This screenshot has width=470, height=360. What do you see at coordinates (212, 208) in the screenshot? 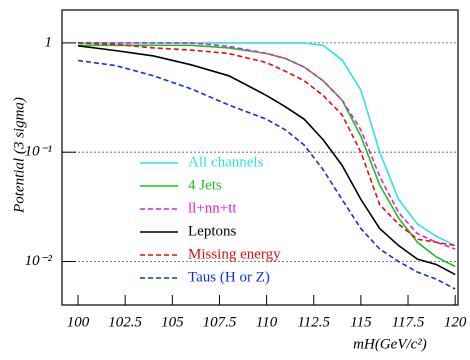
I see `legend-label: ll+nn+tt` at bounding box center [212, 208].